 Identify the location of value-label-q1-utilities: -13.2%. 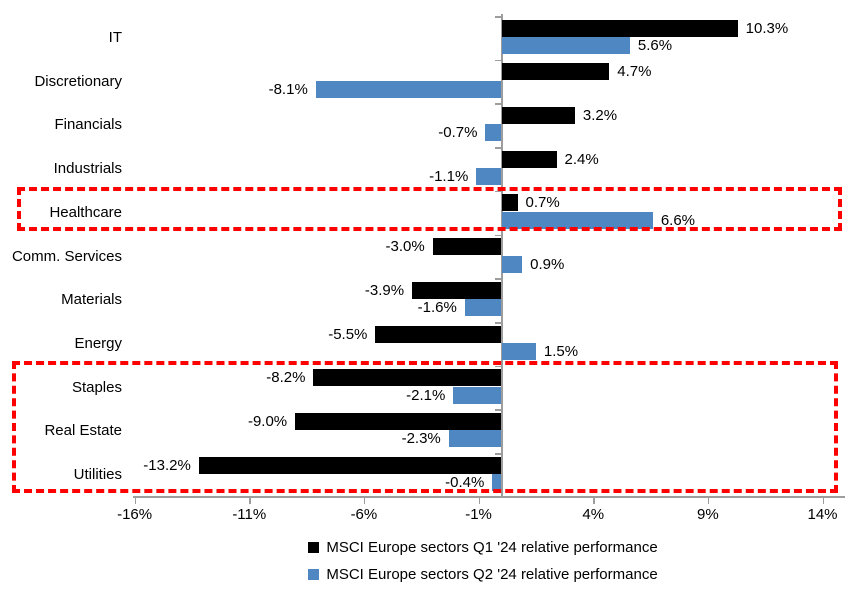
(167, 465).